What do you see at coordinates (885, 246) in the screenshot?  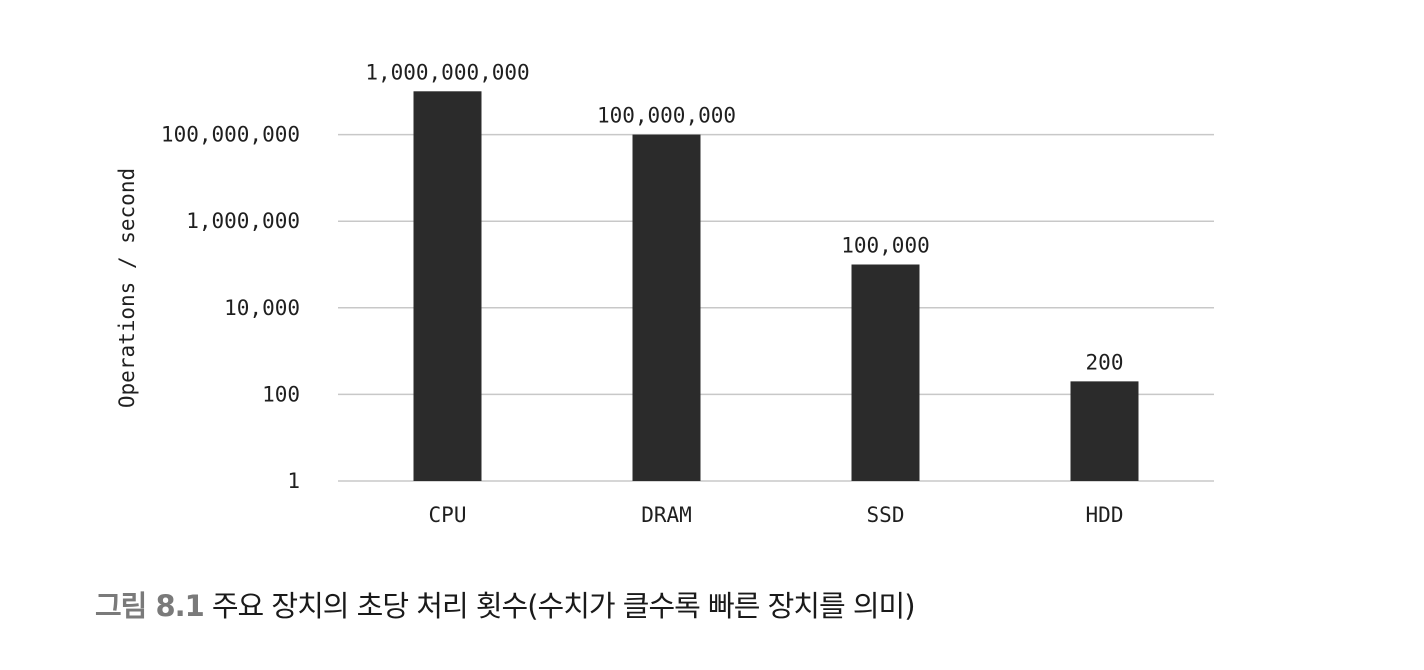 I see `data-label: 100,000` at bounding box center [885, 246].